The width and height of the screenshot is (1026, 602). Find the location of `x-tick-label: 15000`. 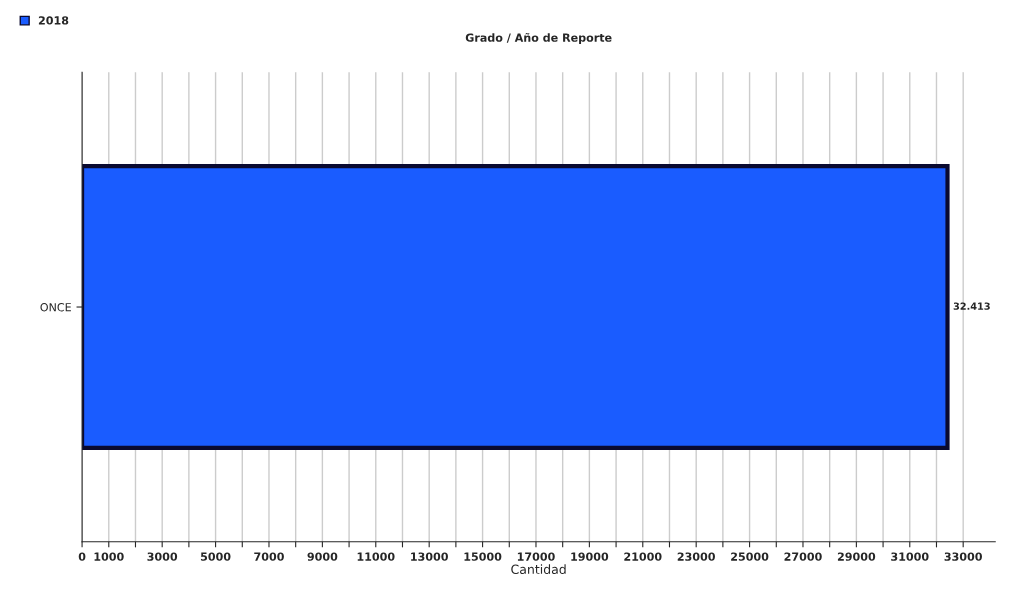

x-tick-label: 15000 is located at coordinates (483, 556).